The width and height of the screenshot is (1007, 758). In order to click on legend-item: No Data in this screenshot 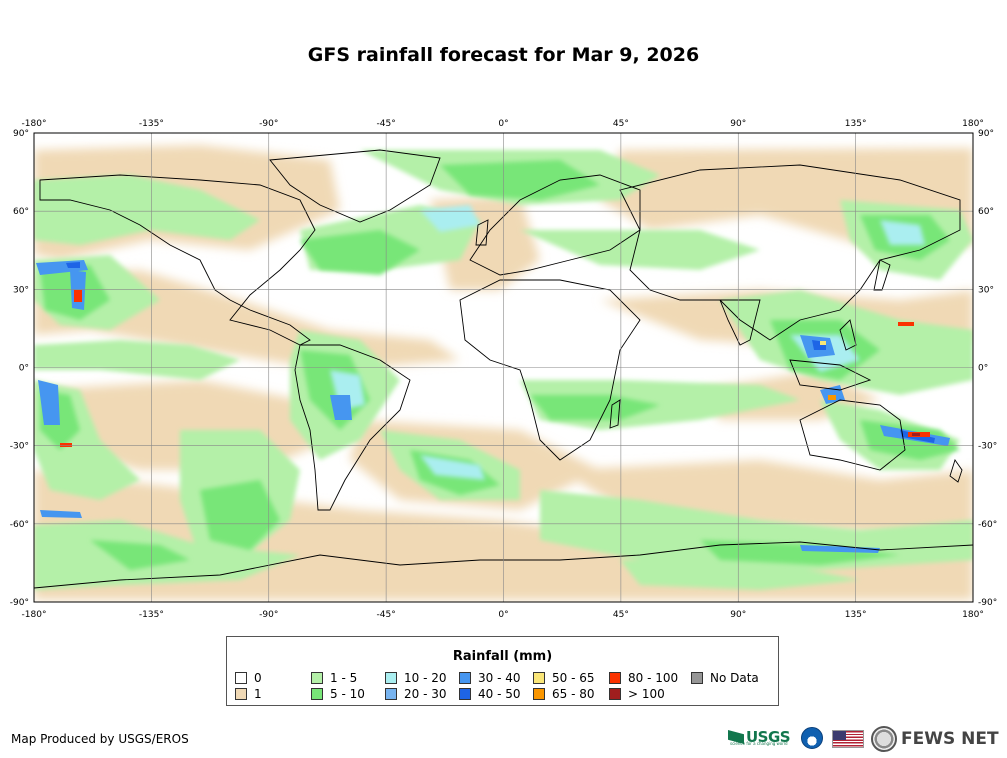, I will do `click(725, 678)`.